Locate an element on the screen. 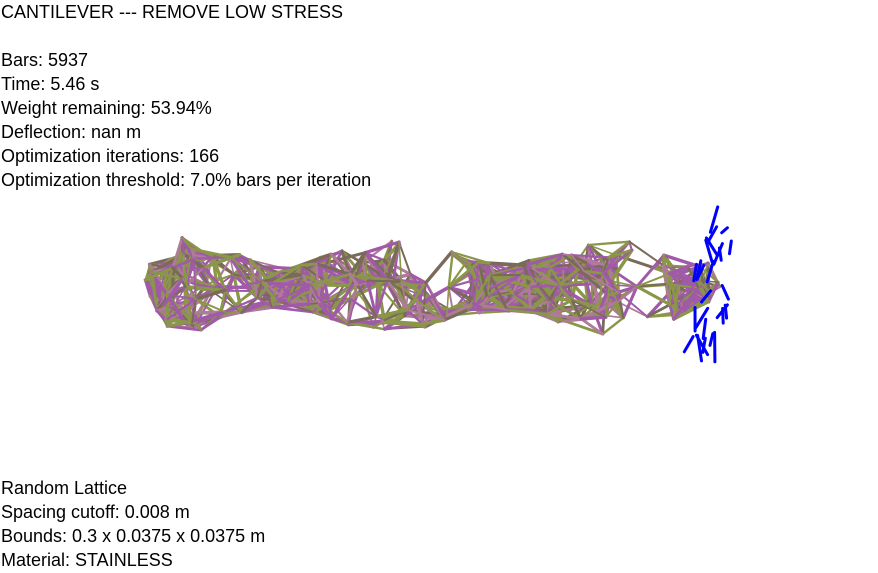 Image resolution: width=878 pixels, height=573 pixels. material: Material: STAINLESS is located at coordinates (87, 560).